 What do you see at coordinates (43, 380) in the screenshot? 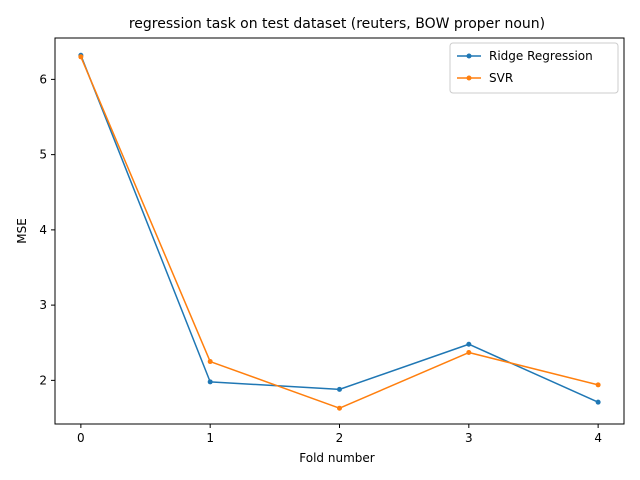
I see `y-tick-label: 2` at bounding box center [43, 380].